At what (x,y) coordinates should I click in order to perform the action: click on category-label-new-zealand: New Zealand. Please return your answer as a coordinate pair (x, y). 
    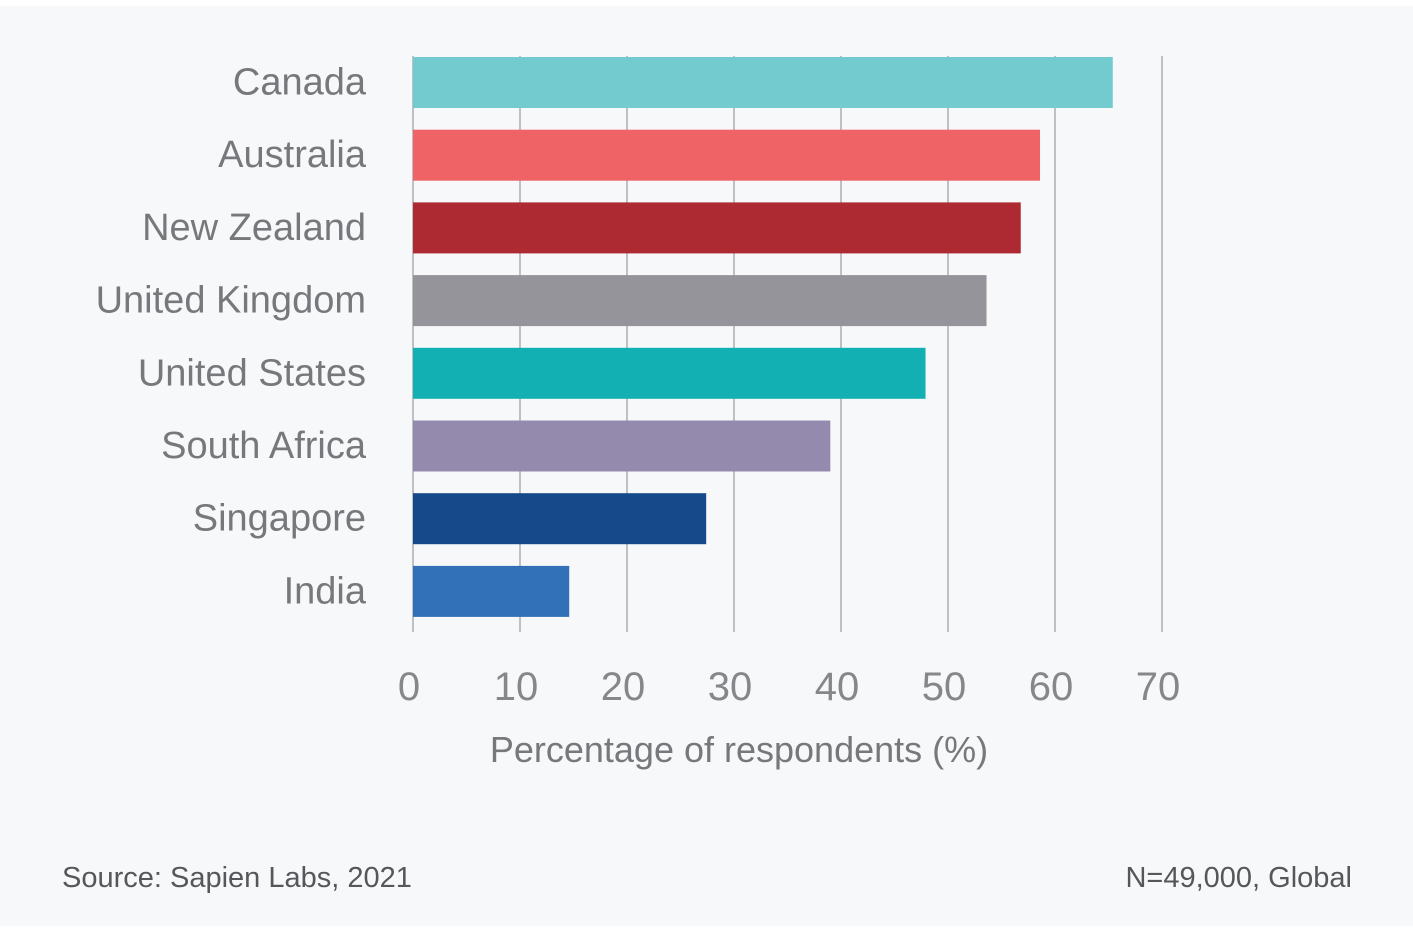
    Looking at the image, I should click on (254, 228).